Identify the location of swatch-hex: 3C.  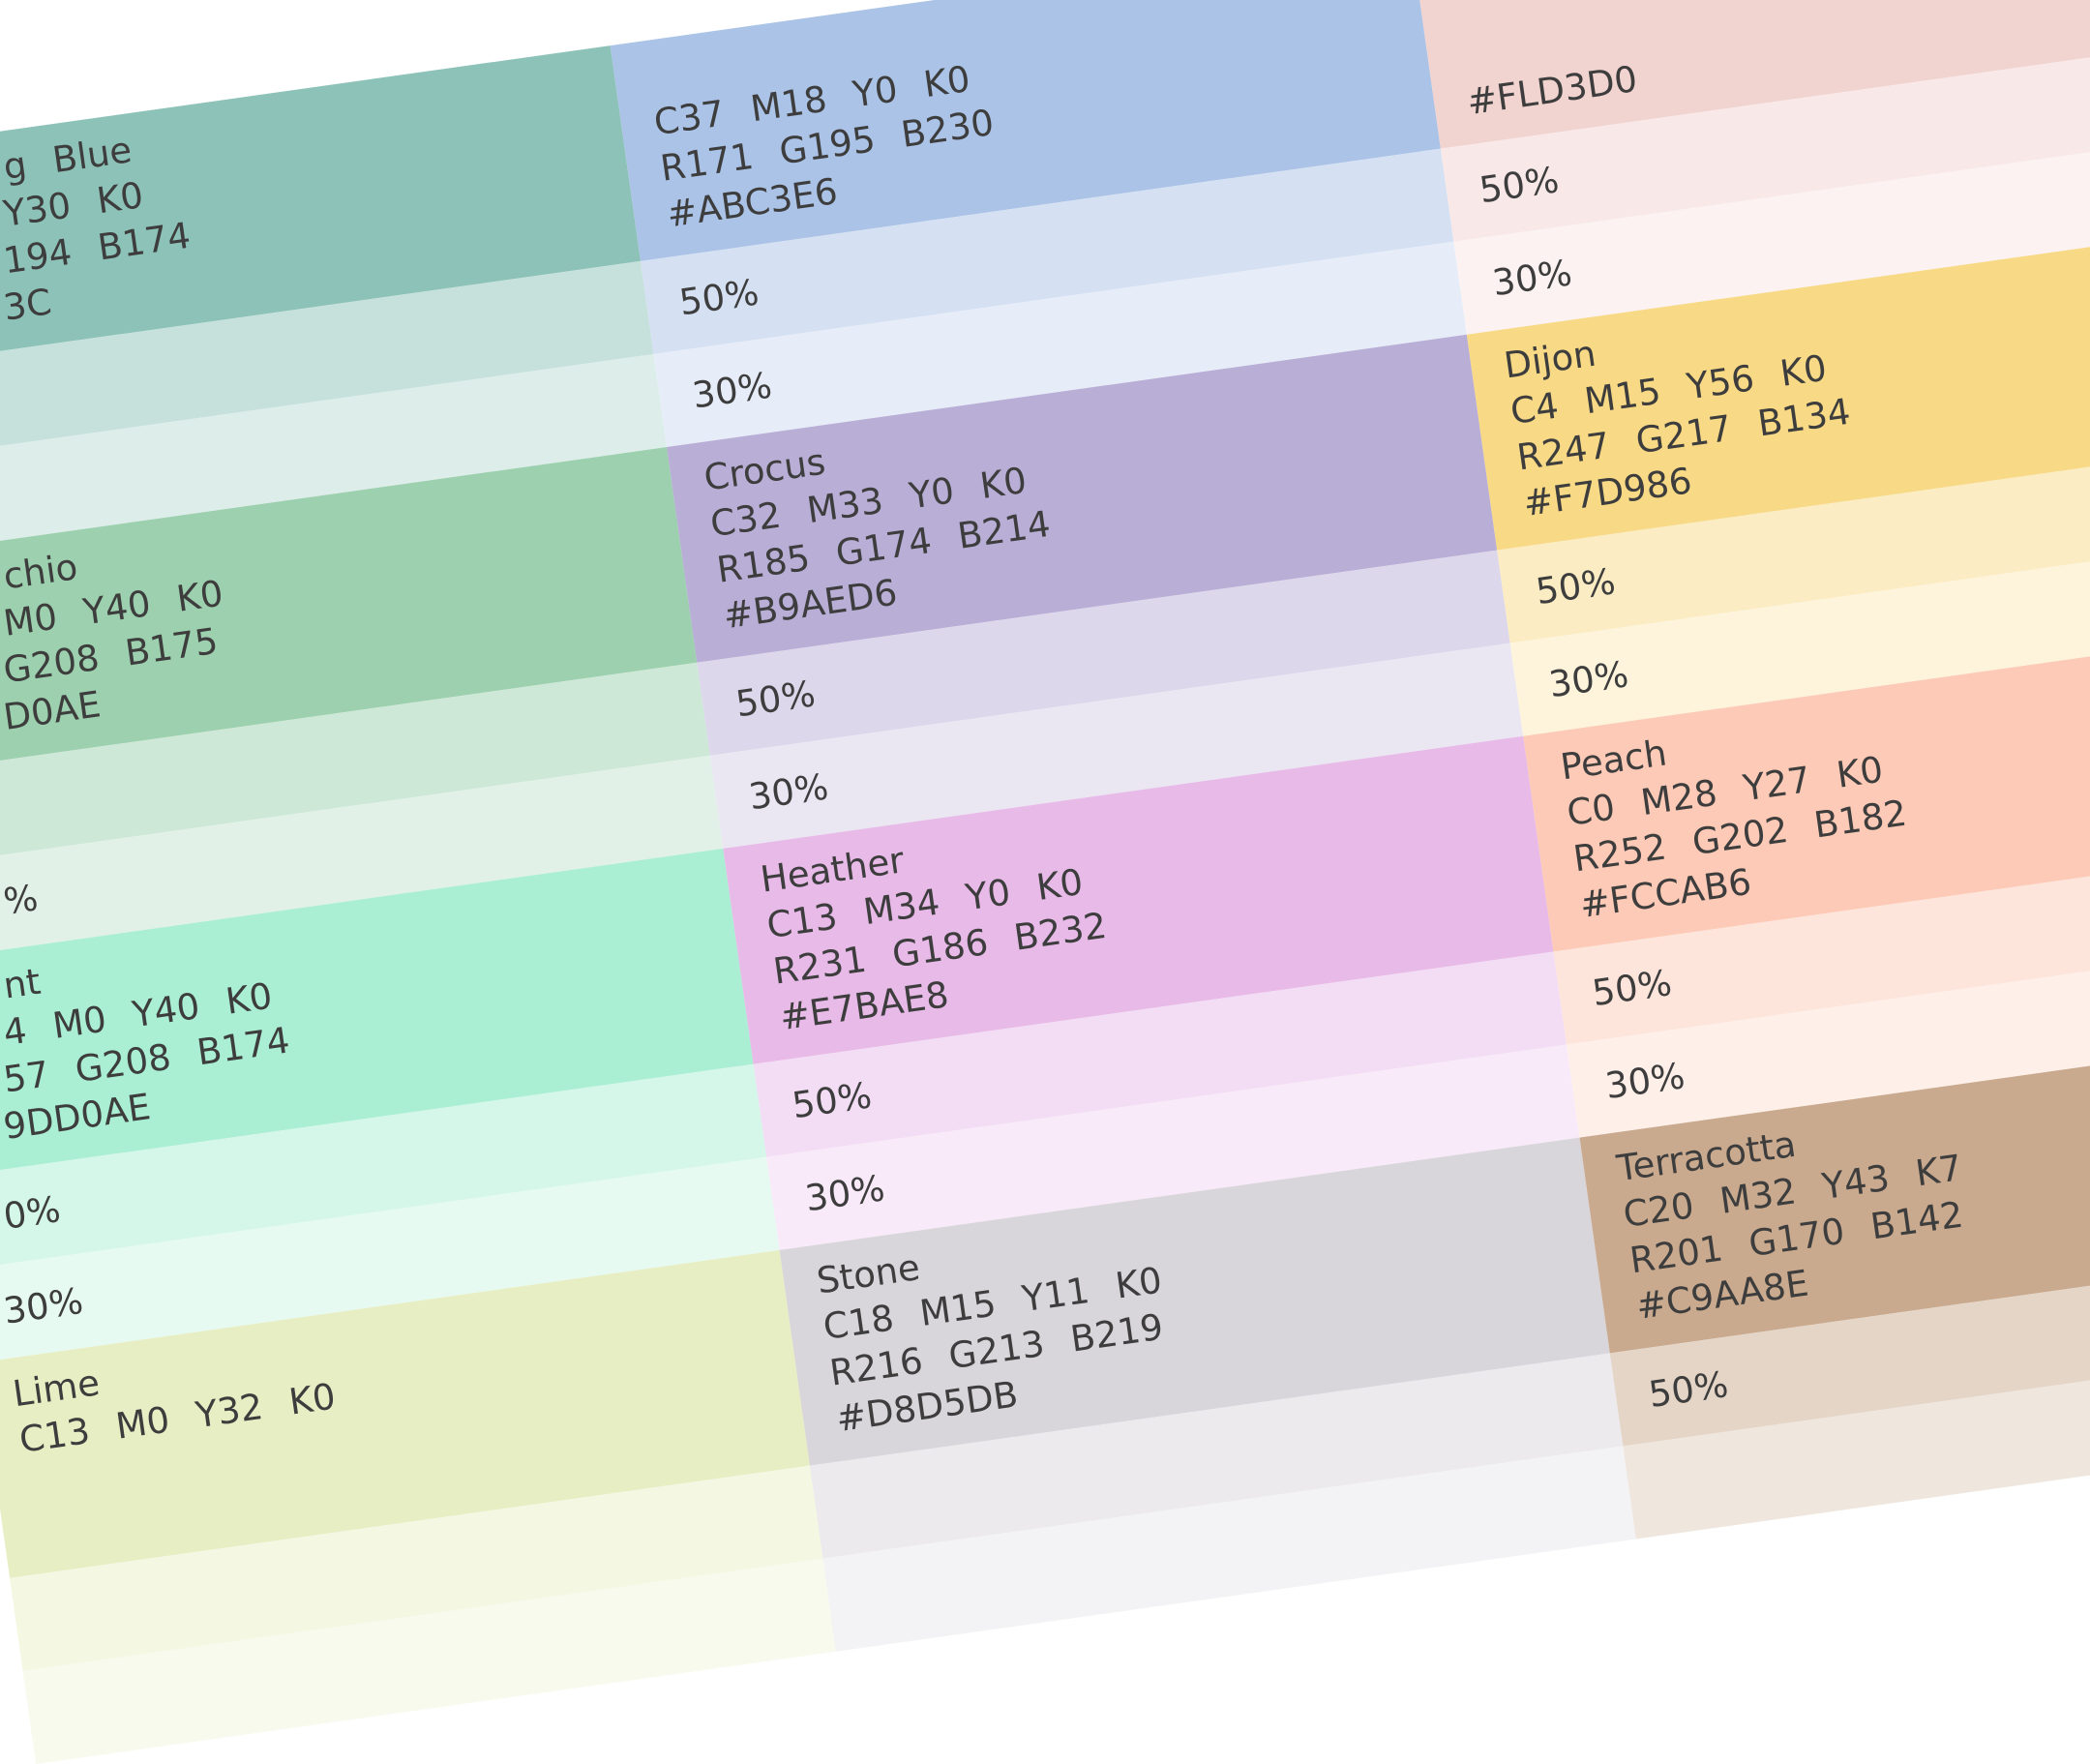
(27, 305).